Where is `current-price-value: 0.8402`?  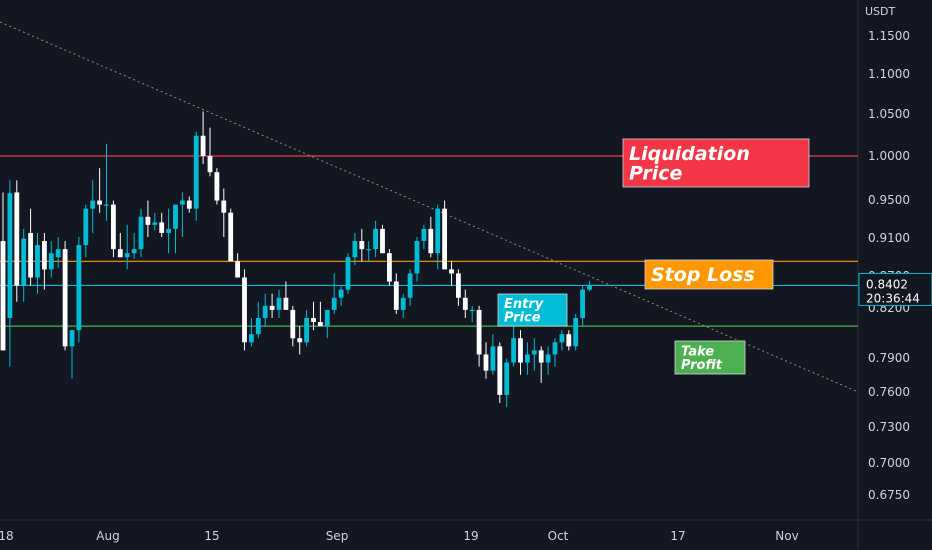
current-price-value: 0.8402 is located at coordinates (887, 284).